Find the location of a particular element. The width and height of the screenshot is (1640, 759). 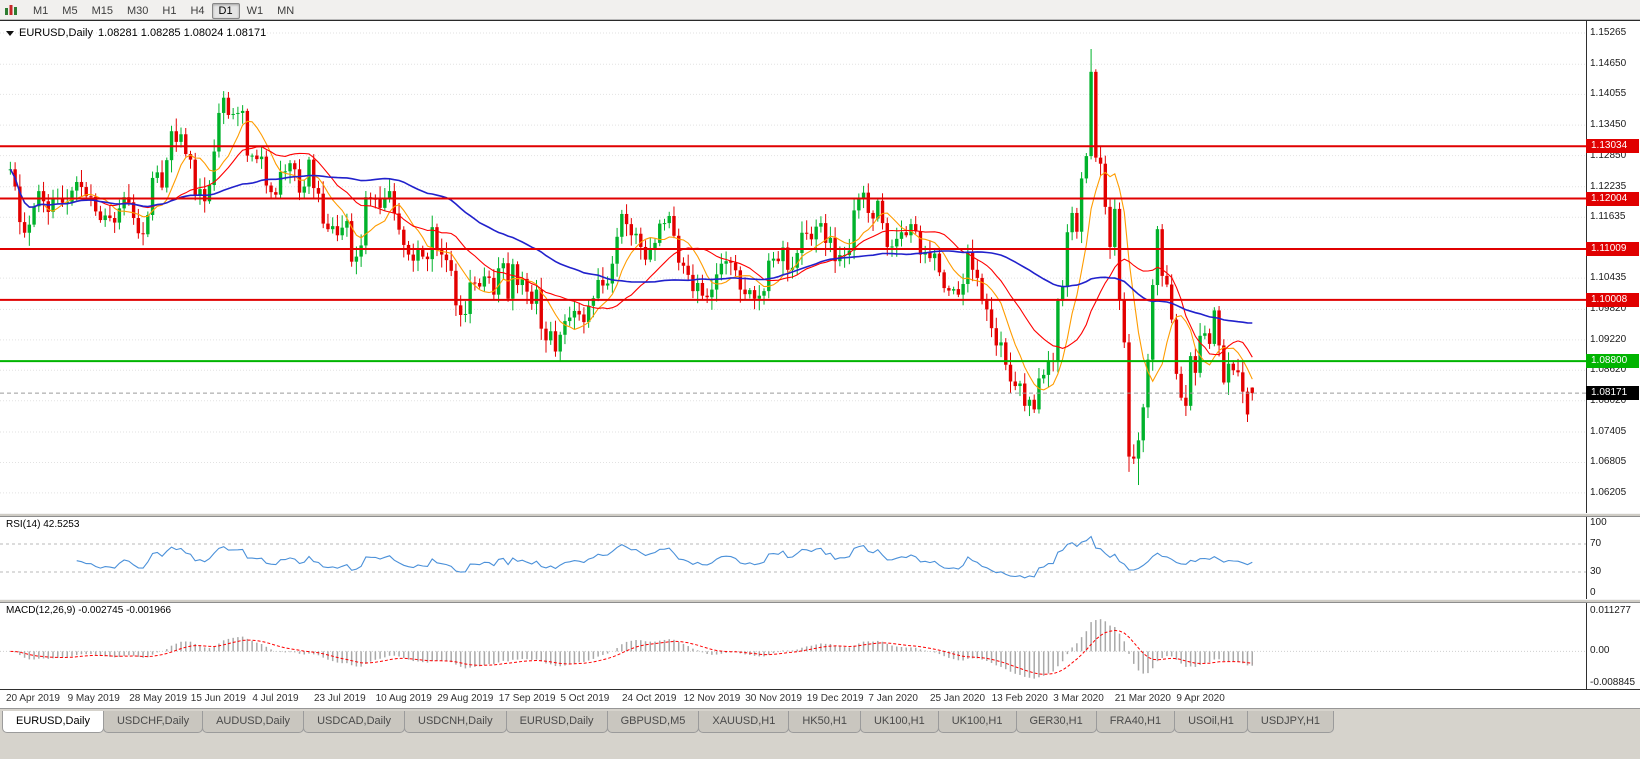

timeframe-button-m5: M5 is located at coordinates (70, 10).